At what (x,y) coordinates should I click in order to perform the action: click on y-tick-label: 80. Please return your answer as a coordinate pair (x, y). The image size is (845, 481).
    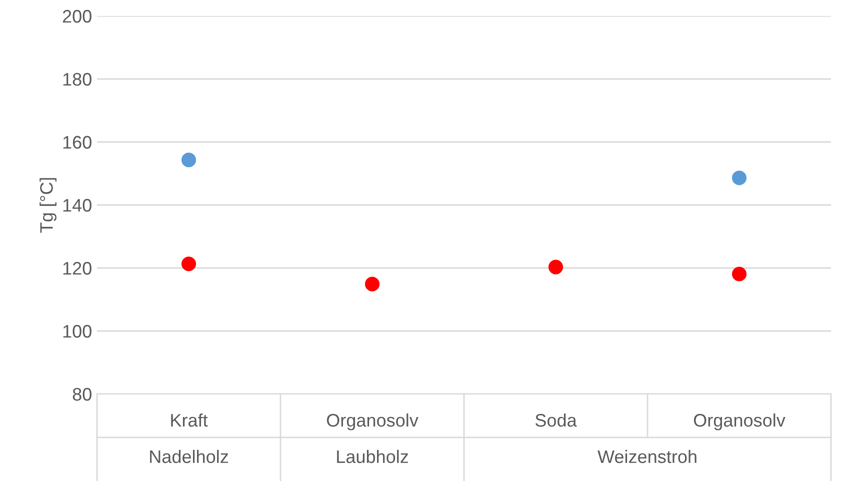
    Looking at the image, I should click on (82, 394).